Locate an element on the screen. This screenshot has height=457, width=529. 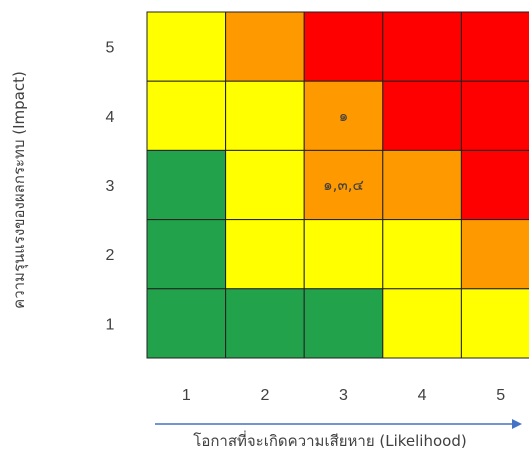
x-tick-label: 4 is located at coordinates (422, 395).